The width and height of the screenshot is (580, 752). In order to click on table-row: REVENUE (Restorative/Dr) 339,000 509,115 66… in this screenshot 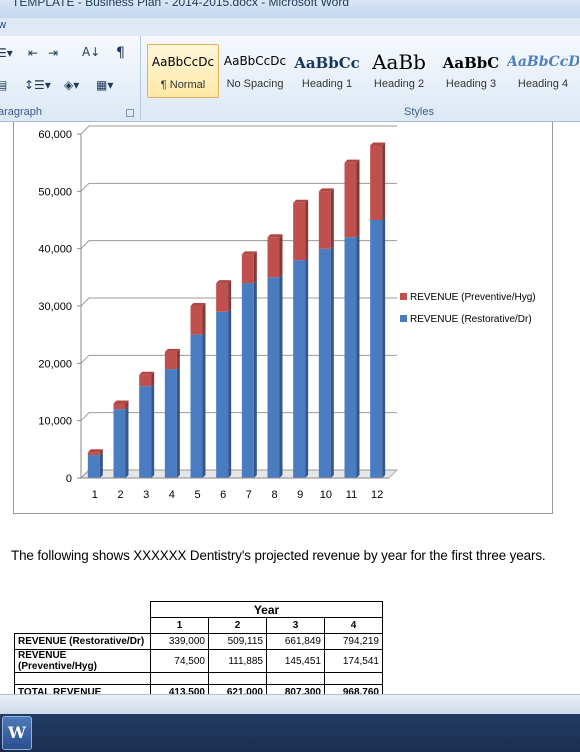, I will do `click(198, 641)`.